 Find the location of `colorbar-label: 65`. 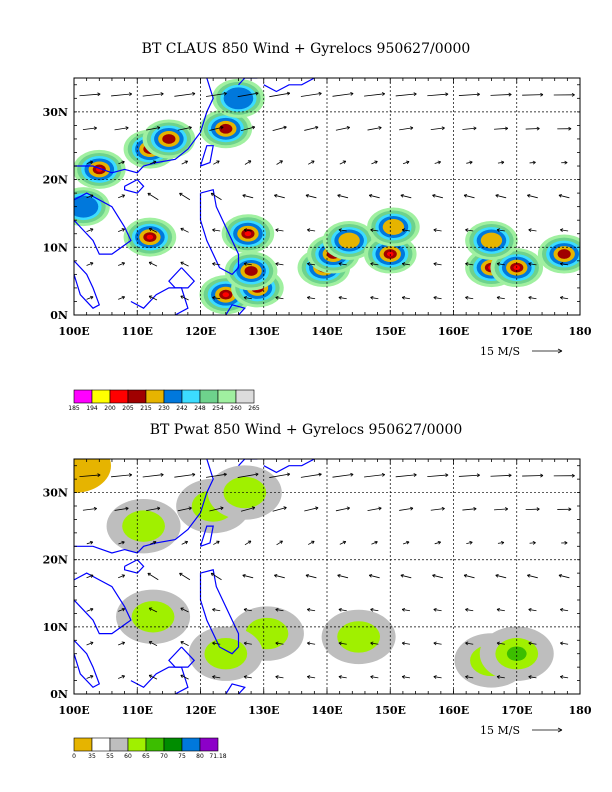

colorbar-label: 65 is located at coordinates (146, 756).